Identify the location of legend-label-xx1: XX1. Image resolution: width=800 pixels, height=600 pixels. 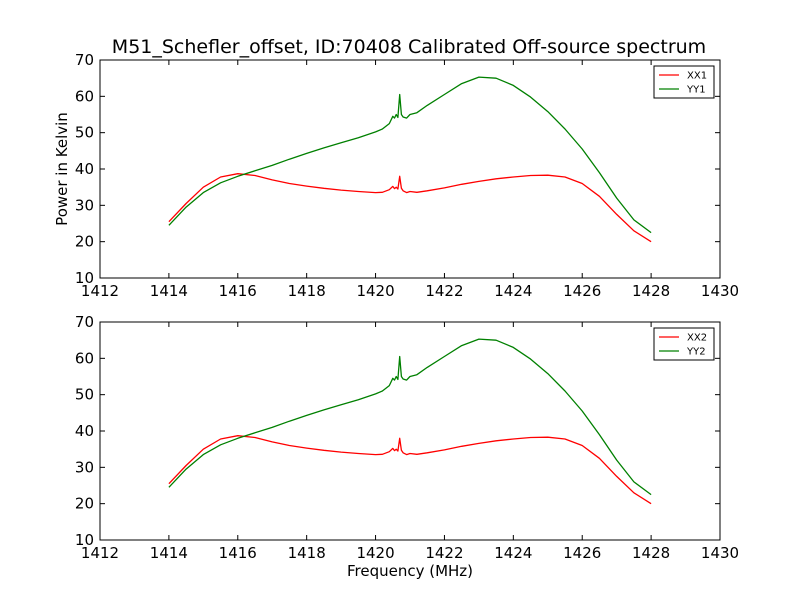
(697, 76).